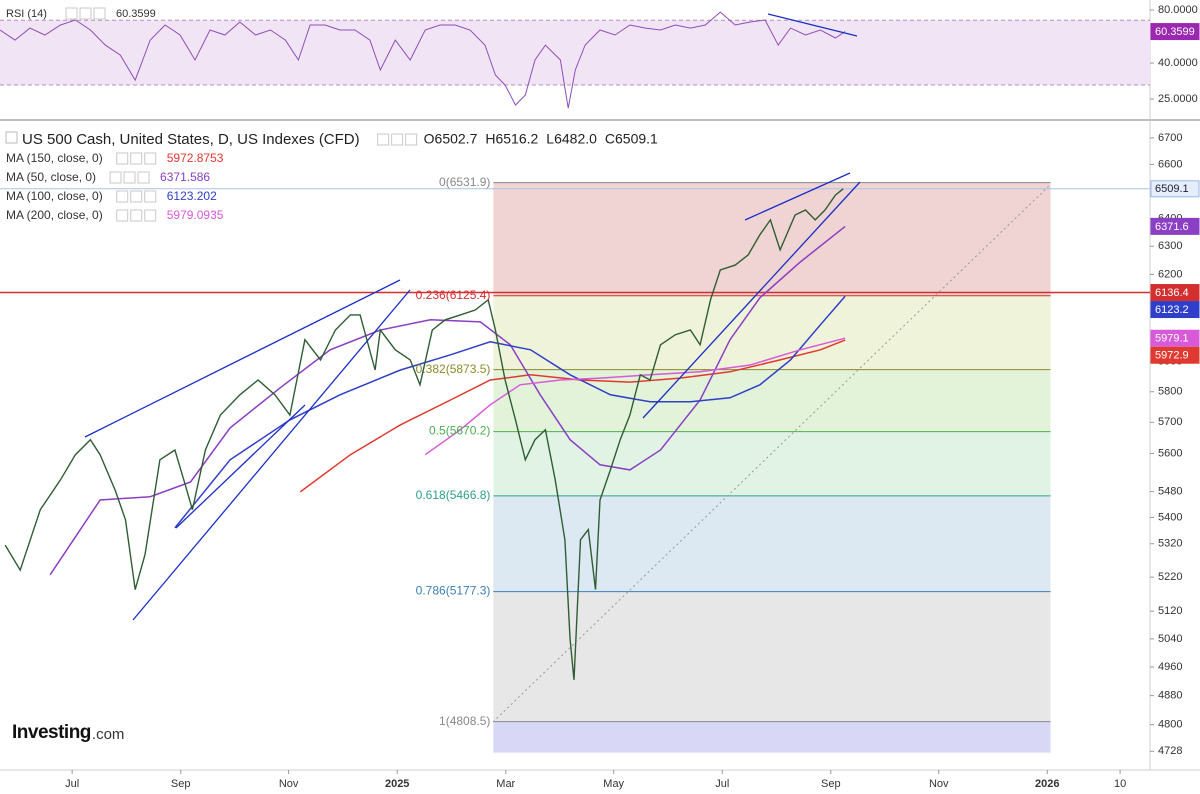 This screenshot has height=794, width=1200. Describe the element at coordinates (1170, 246) in the screenshot. I see `y-tick-label: 6300` at that location.